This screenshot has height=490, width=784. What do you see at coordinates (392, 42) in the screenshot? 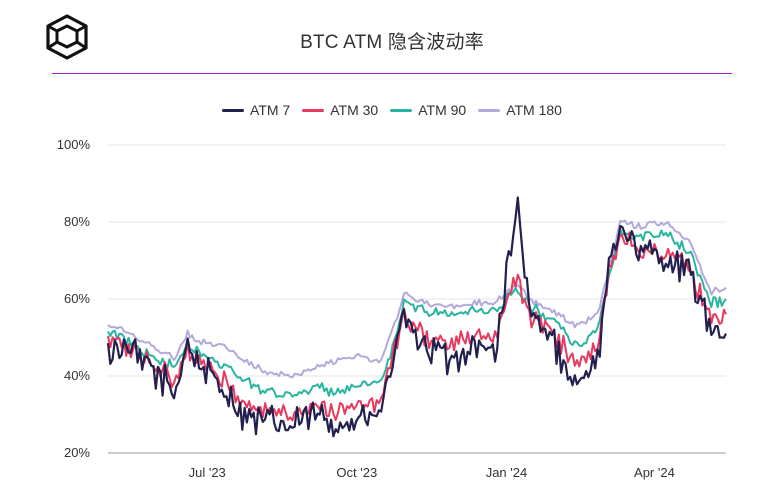
I see `page-title: BTC ATM 隐含波动率` at bounding box center [392, 42].